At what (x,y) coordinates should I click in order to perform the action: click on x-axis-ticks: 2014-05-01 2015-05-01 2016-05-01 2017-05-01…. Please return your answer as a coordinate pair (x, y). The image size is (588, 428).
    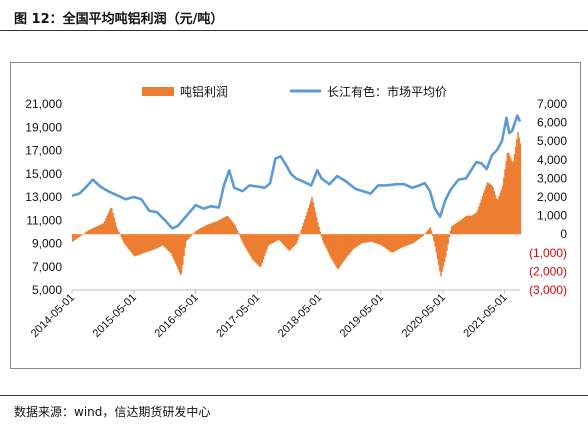
    Looking at the image, I should click on (269, 315).